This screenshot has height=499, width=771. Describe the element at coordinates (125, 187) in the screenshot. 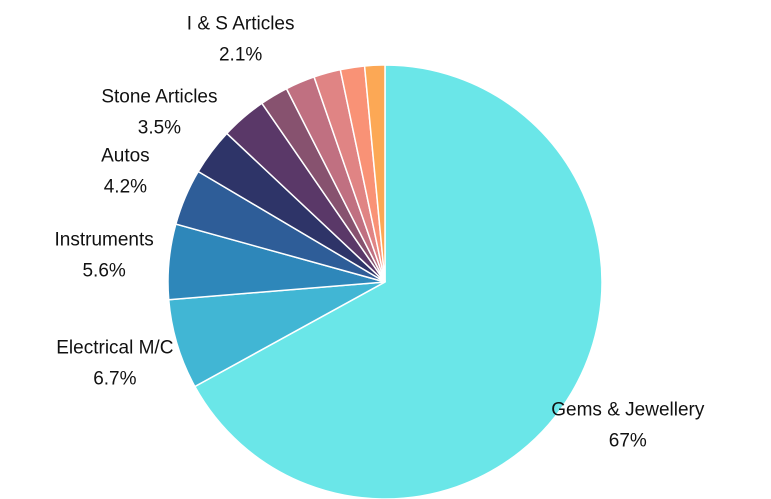

I see `slice-value-label: 4.2%` at that location.